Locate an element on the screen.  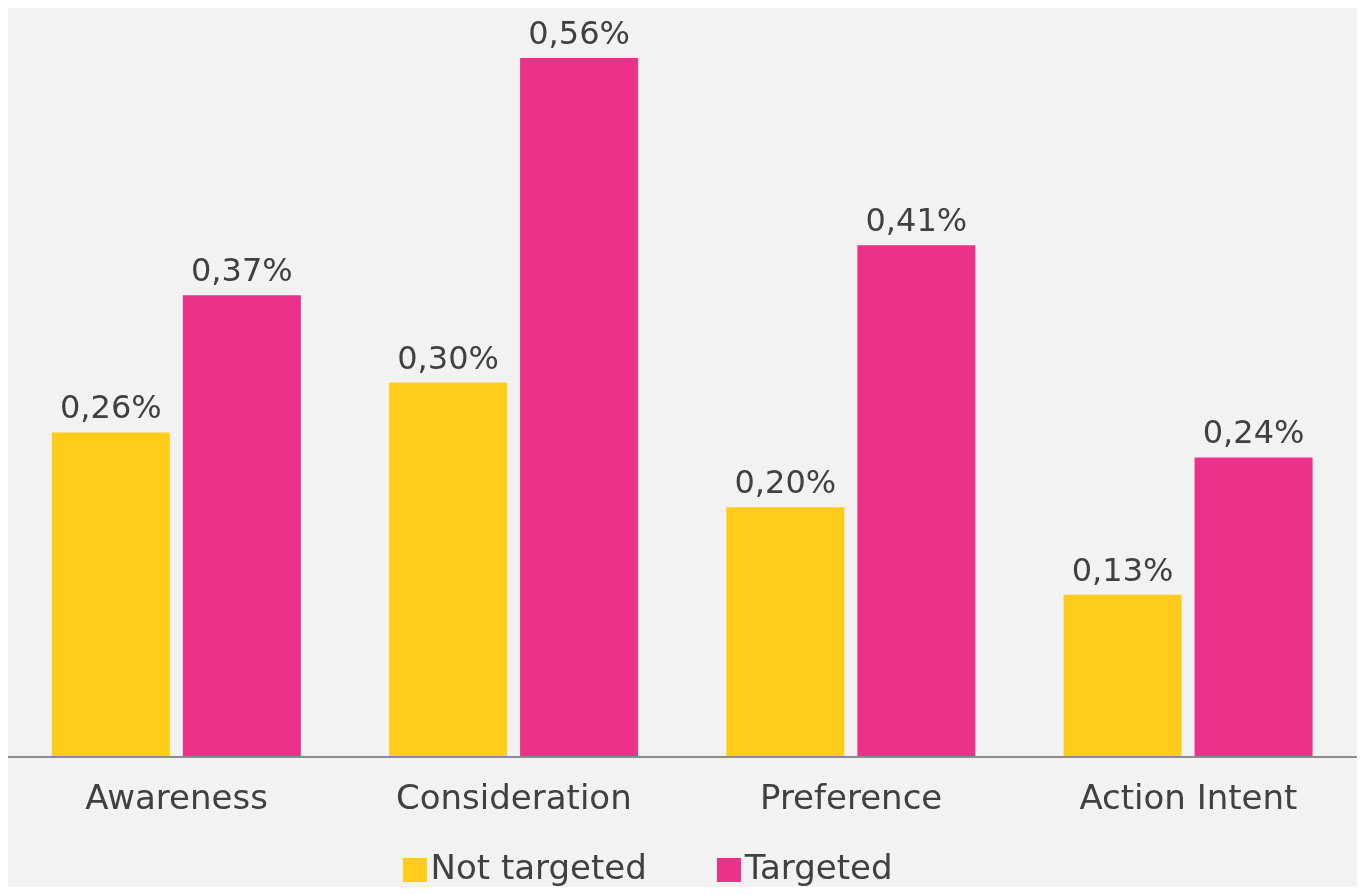
data-label: 0,30% is located at coordinates (448, 357).